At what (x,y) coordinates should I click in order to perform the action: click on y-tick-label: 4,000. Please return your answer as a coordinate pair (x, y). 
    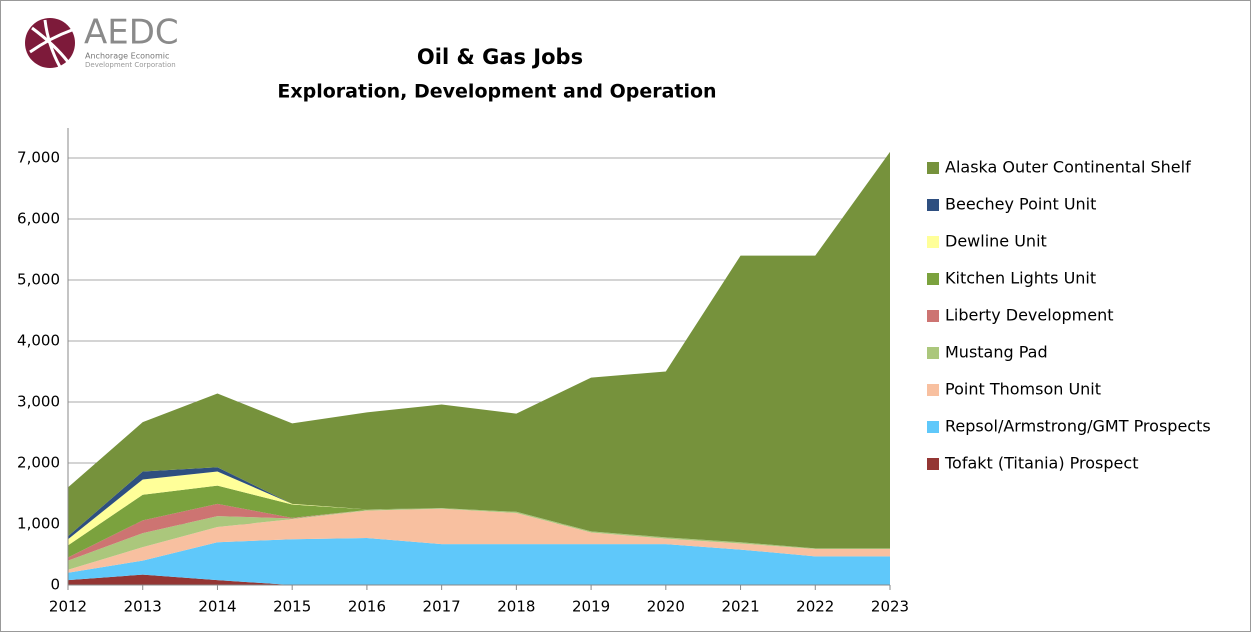
    Looking at the image, I should click on (38, 341).